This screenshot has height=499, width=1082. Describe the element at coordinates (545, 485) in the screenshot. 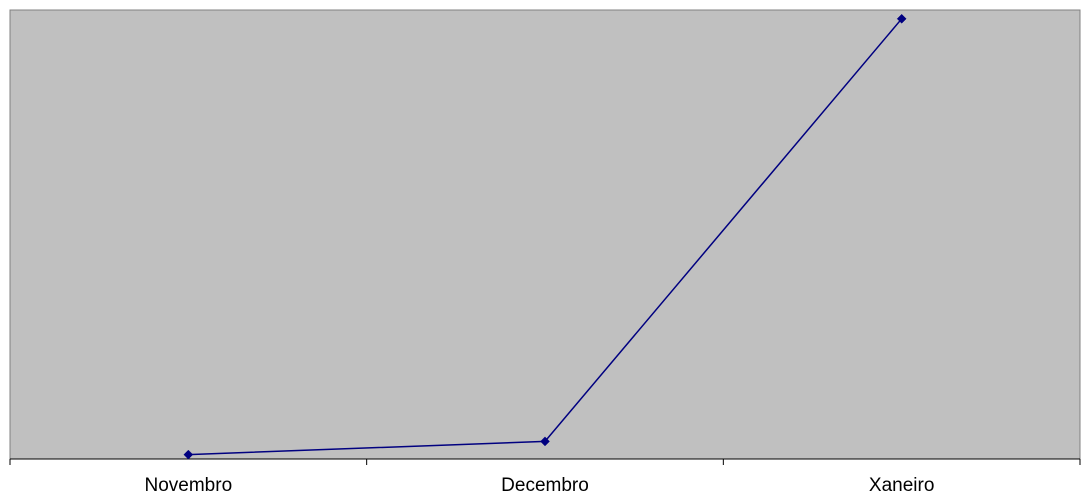

I see `x-tick-label: Decembro` at that location.